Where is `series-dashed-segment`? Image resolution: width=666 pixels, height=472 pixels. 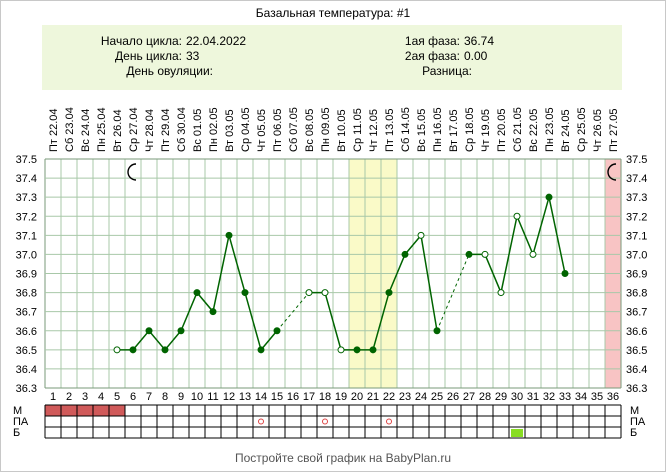 series-dashed-segment is located at coordinates (293, 312).